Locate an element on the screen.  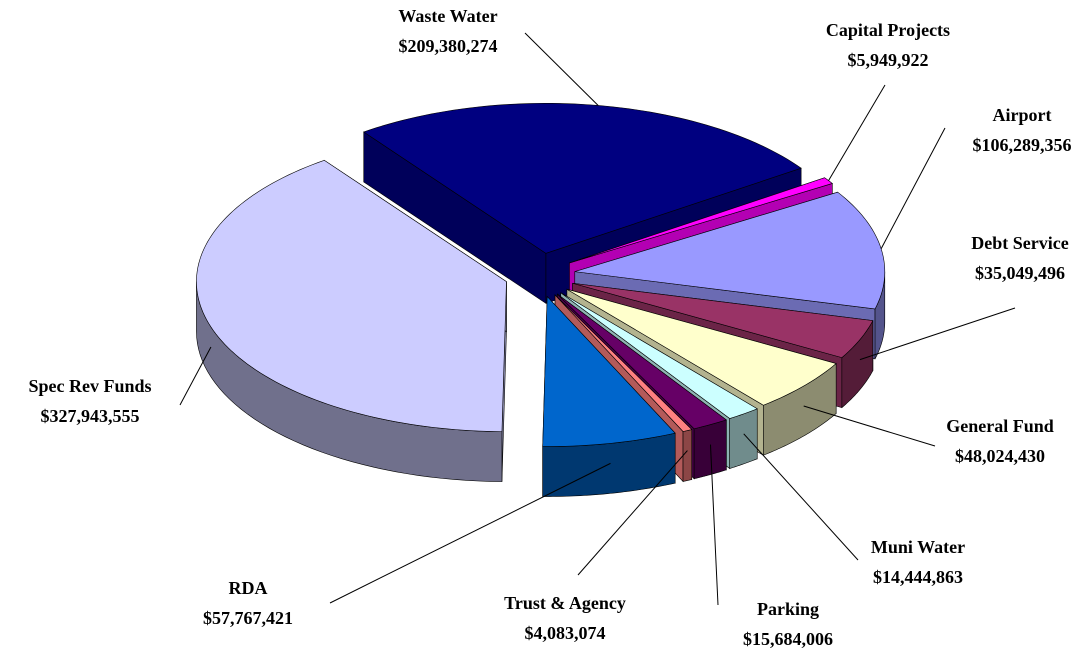
slice-label: Spec Rev Funds is located at coordinates (89, 386).